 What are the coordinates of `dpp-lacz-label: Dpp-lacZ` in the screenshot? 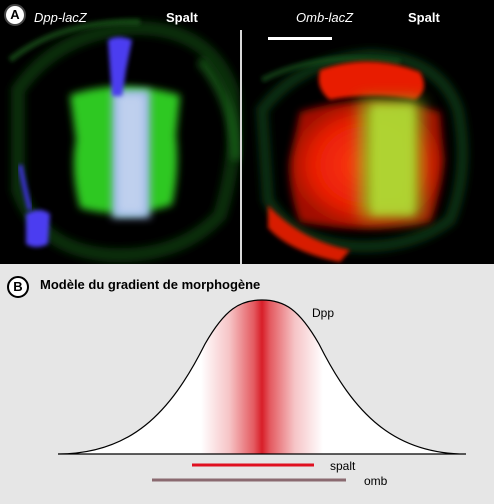 It's located at (60, 17).